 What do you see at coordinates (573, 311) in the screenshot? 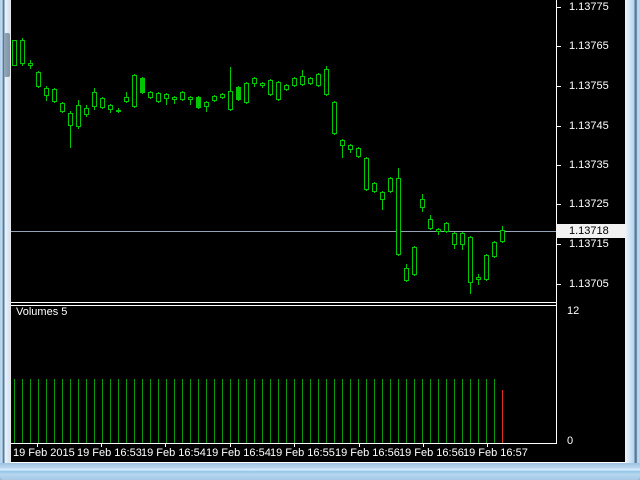
I see `volume-max-label: 12` at bounding box center [573, 311].